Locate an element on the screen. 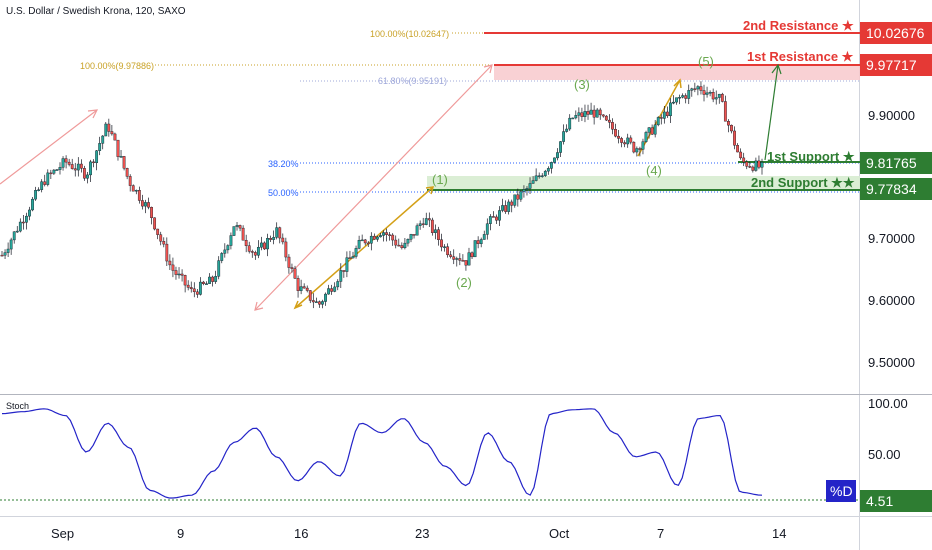  time-axis: Sep 9 16 23 Oct 7 14 is located at coordinates (418, 533).